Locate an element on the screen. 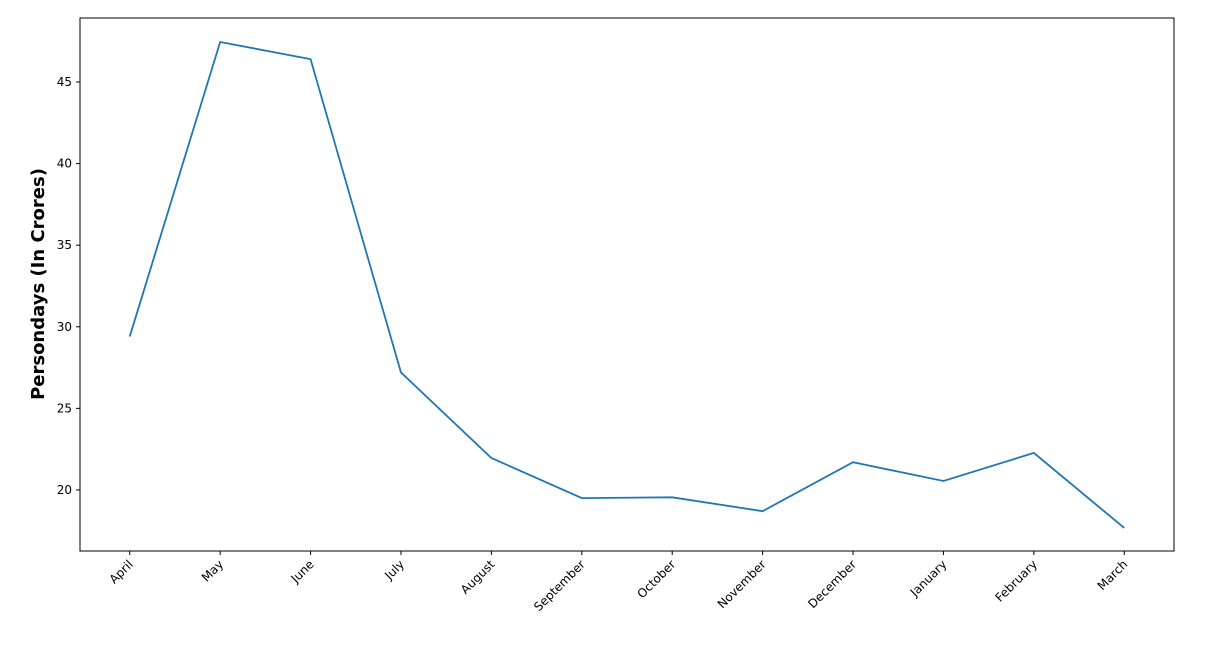 This screenshot has height=649, width=1215. y-tick-label: 30 is located at coordinates (64, 327).